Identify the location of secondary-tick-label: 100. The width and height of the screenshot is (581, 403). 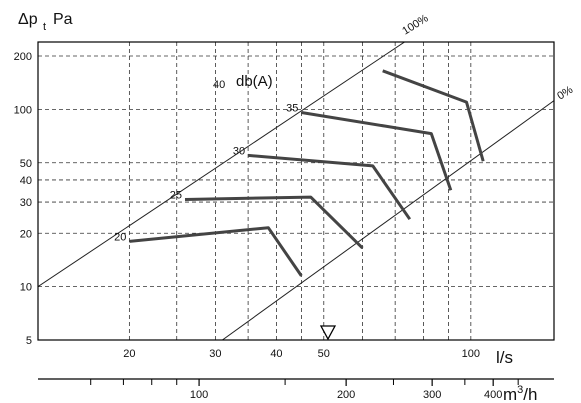
(199, 395).